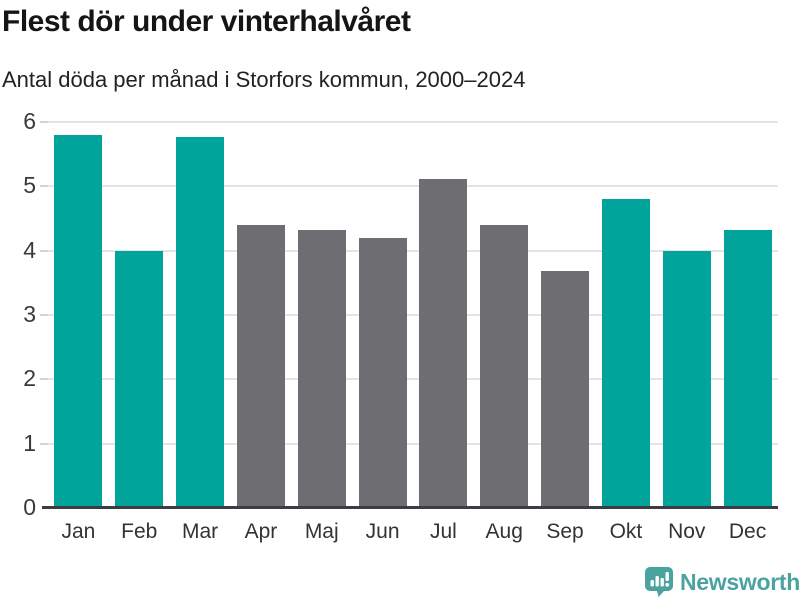 The width and height of the screenshot is (800, 600). I want to click on x-axis-label-okt: Okt, so click(626, 531).